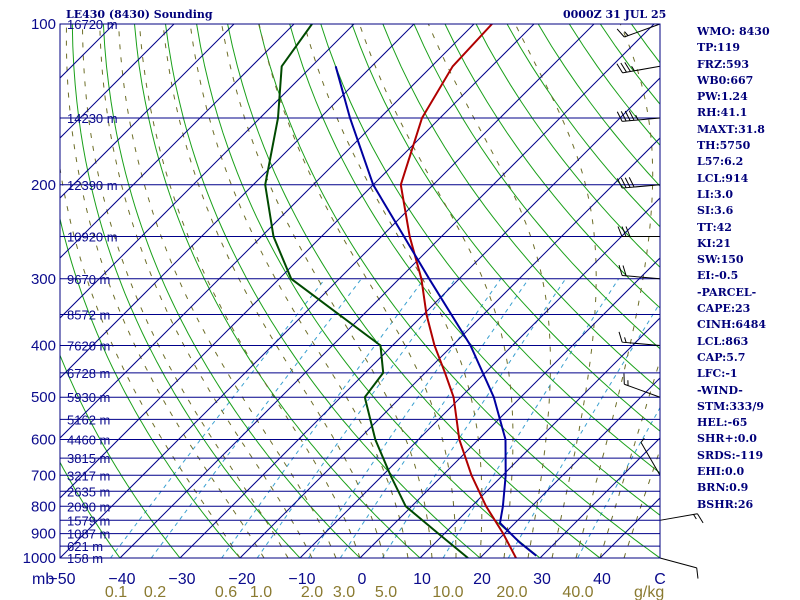 The height and width of the screenshot is (600, 800). Describe the element at coordinates (660, 301) in the screenshot. I see `wind-barbs` at that location.